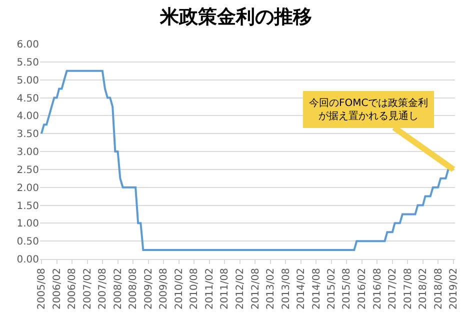 Image resolution: width=472 pixels, height=322 pixels. Describe the element at coordinates (180, 289) in the screenshot. I see `x-tick-label: 2010/02` at that location.